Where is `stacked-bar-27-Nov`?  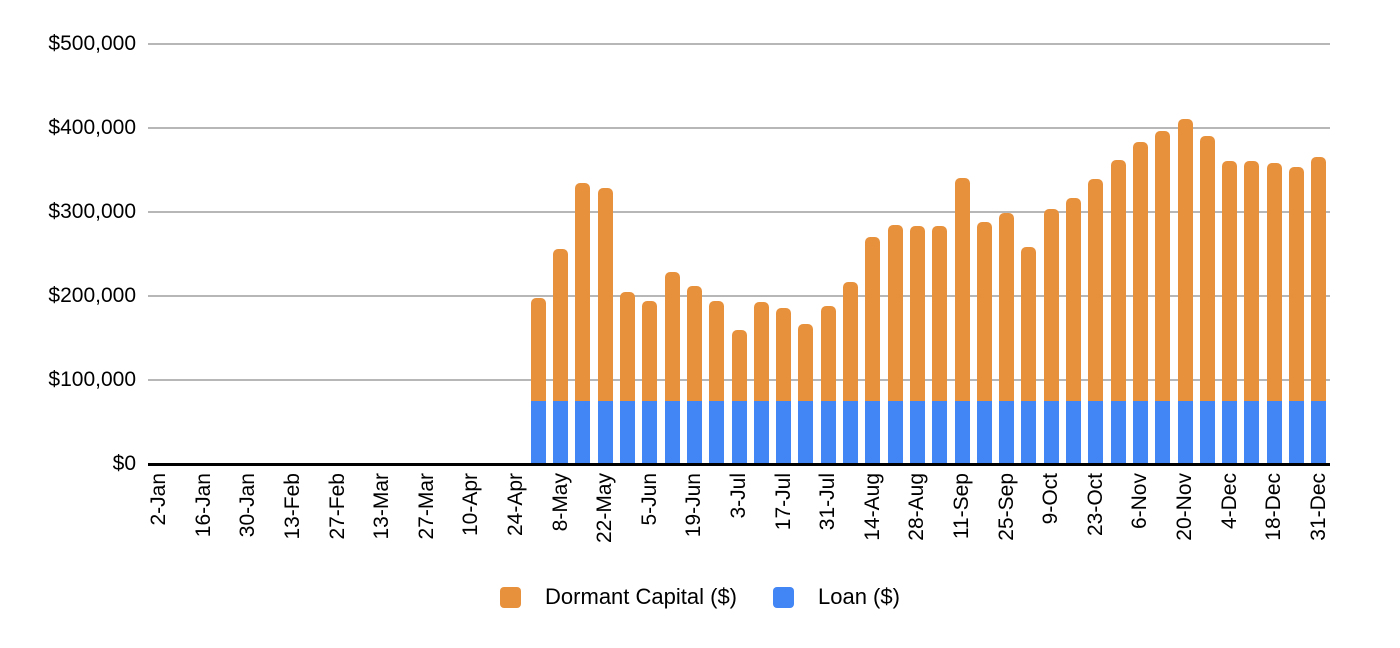
stacked-bar-27-Nov is located at coordinates (1207, 300).